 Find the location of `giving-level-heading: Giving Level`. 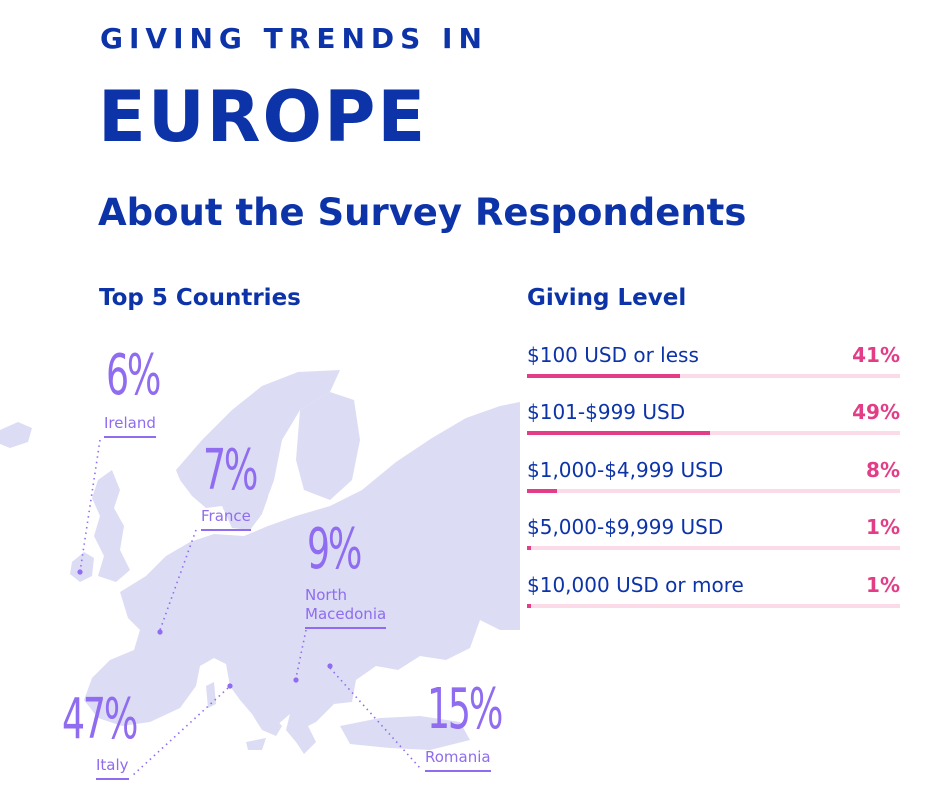

giving-level-heading: Giving Level is located at coordinates (607, 298).